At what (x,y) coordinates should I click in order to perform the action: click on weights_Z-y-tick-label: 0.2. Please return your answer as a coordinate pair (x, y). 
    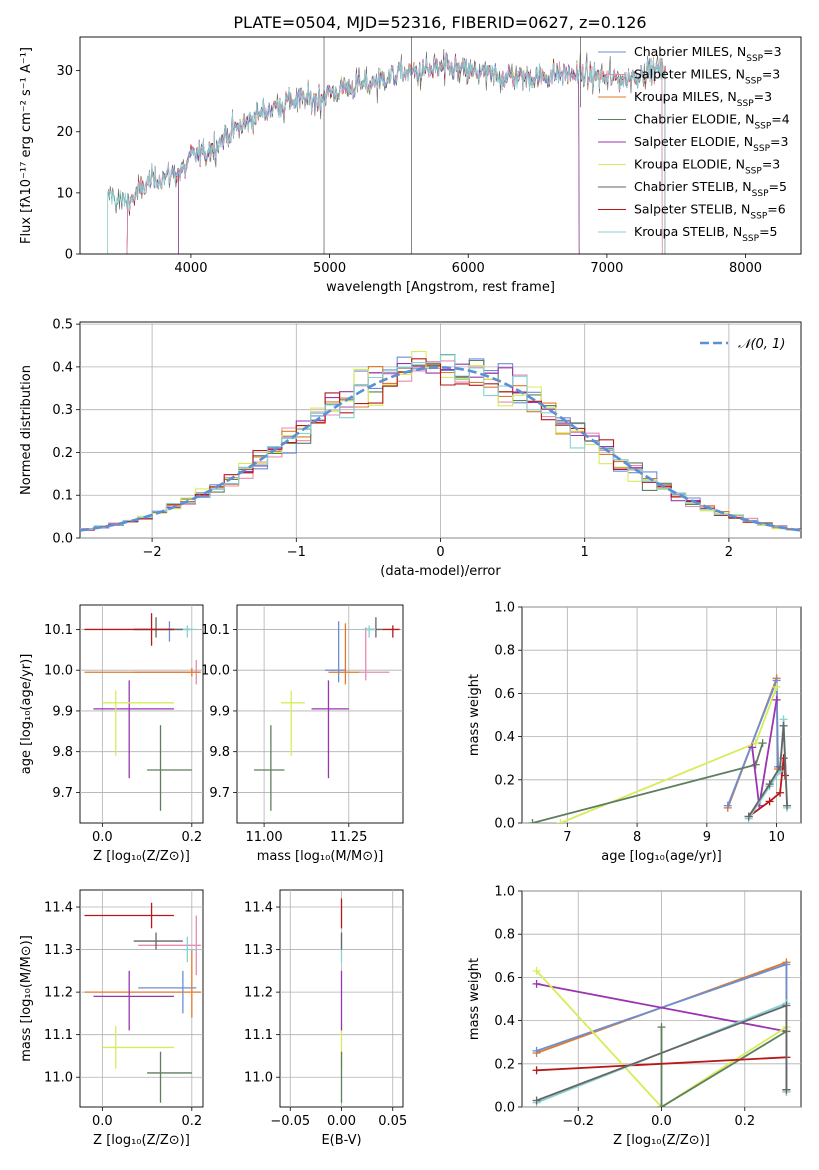
    Looking at the image, I should click on (504, 1064).